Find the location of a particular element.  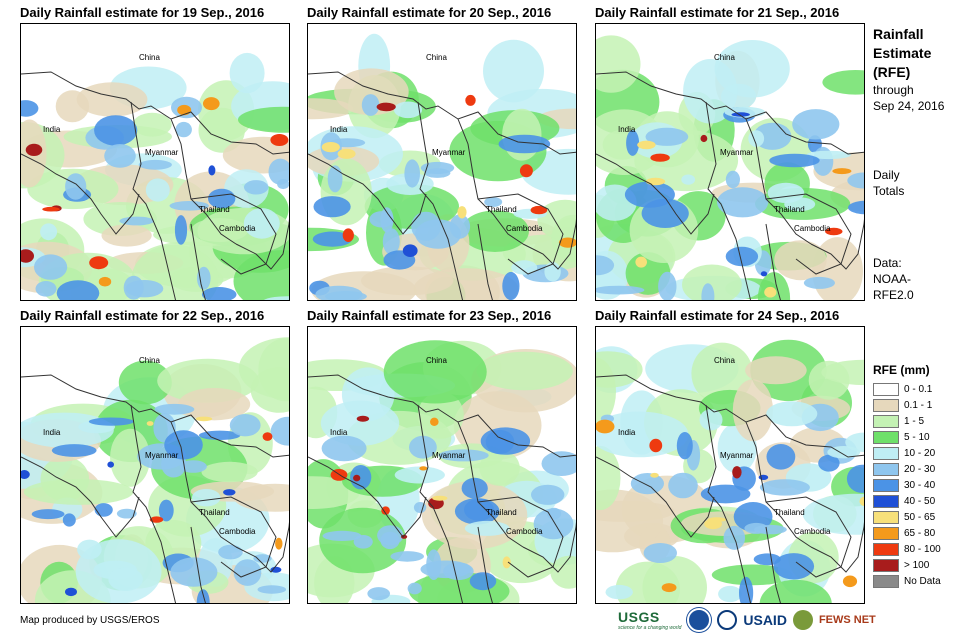

label-myanmar: Myanmar is located at coordinates (449, 152).